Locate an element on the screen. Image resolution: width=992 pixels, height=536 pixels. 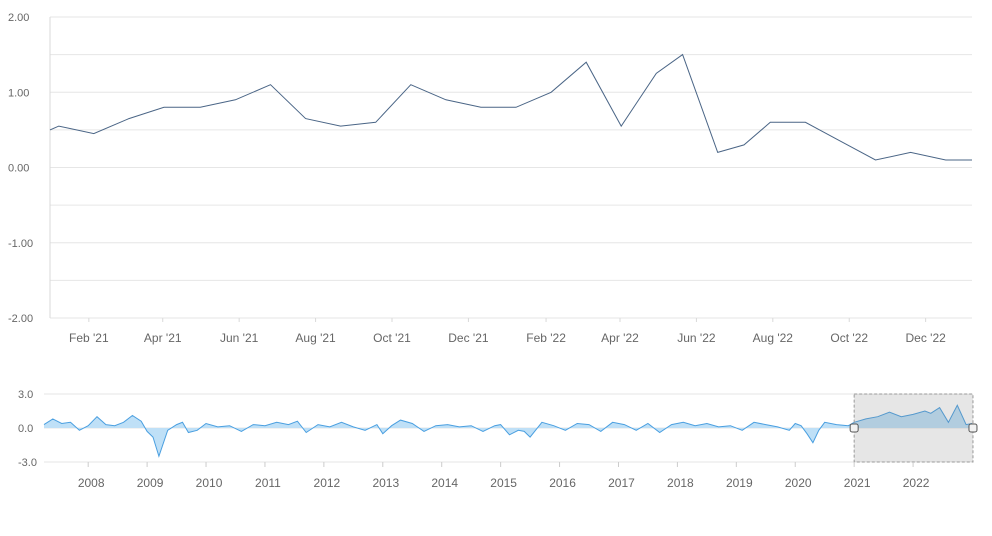
main-x-tick-label: Dec '21 is located at coordinates (468, 338).